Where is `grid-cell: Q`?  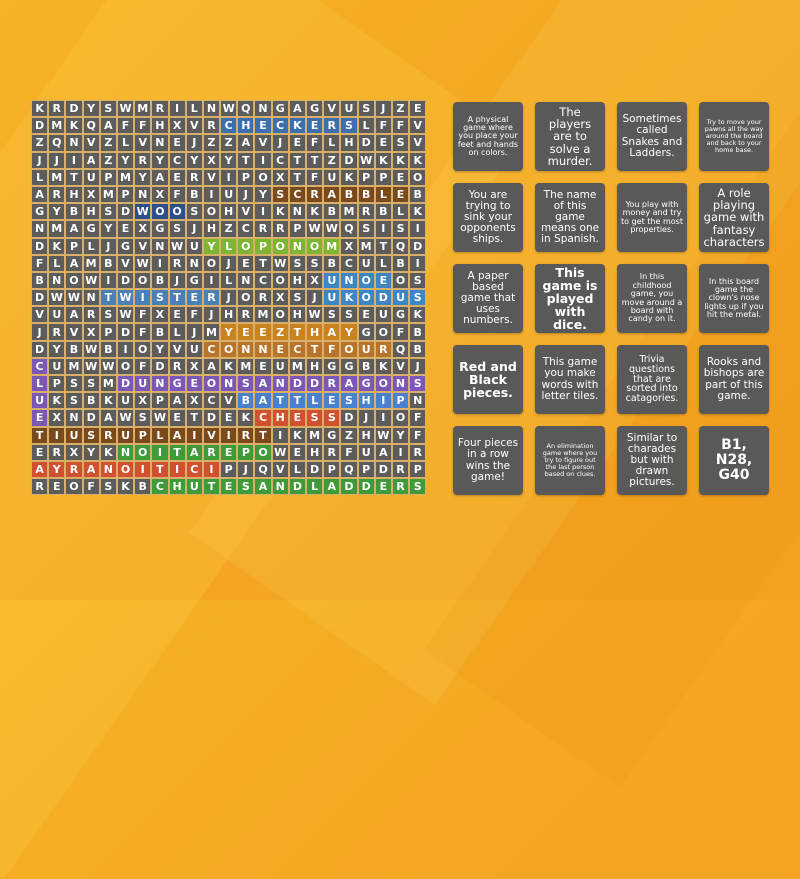
grid-cell: Q is located at coordinates (400, 246).